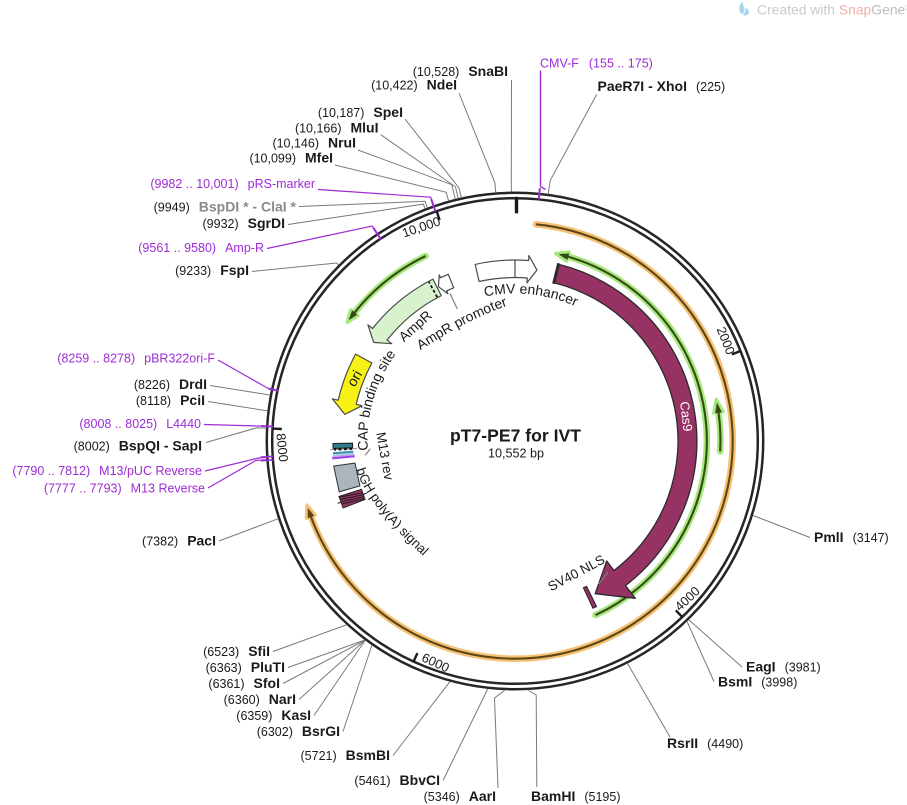  I want to click on svg-text: ori, so click(355, 379).